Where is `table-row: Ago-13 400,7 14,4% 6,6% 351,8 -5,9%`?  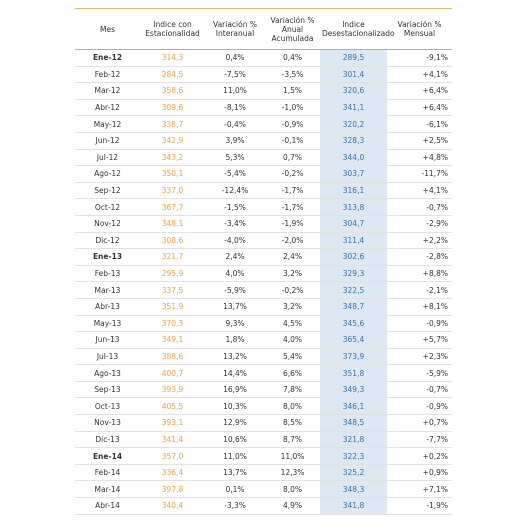 table-row: Ago-13 400,7 14,4% 6,6% 351,8 -5,9% is located at coordinates (263, 373).